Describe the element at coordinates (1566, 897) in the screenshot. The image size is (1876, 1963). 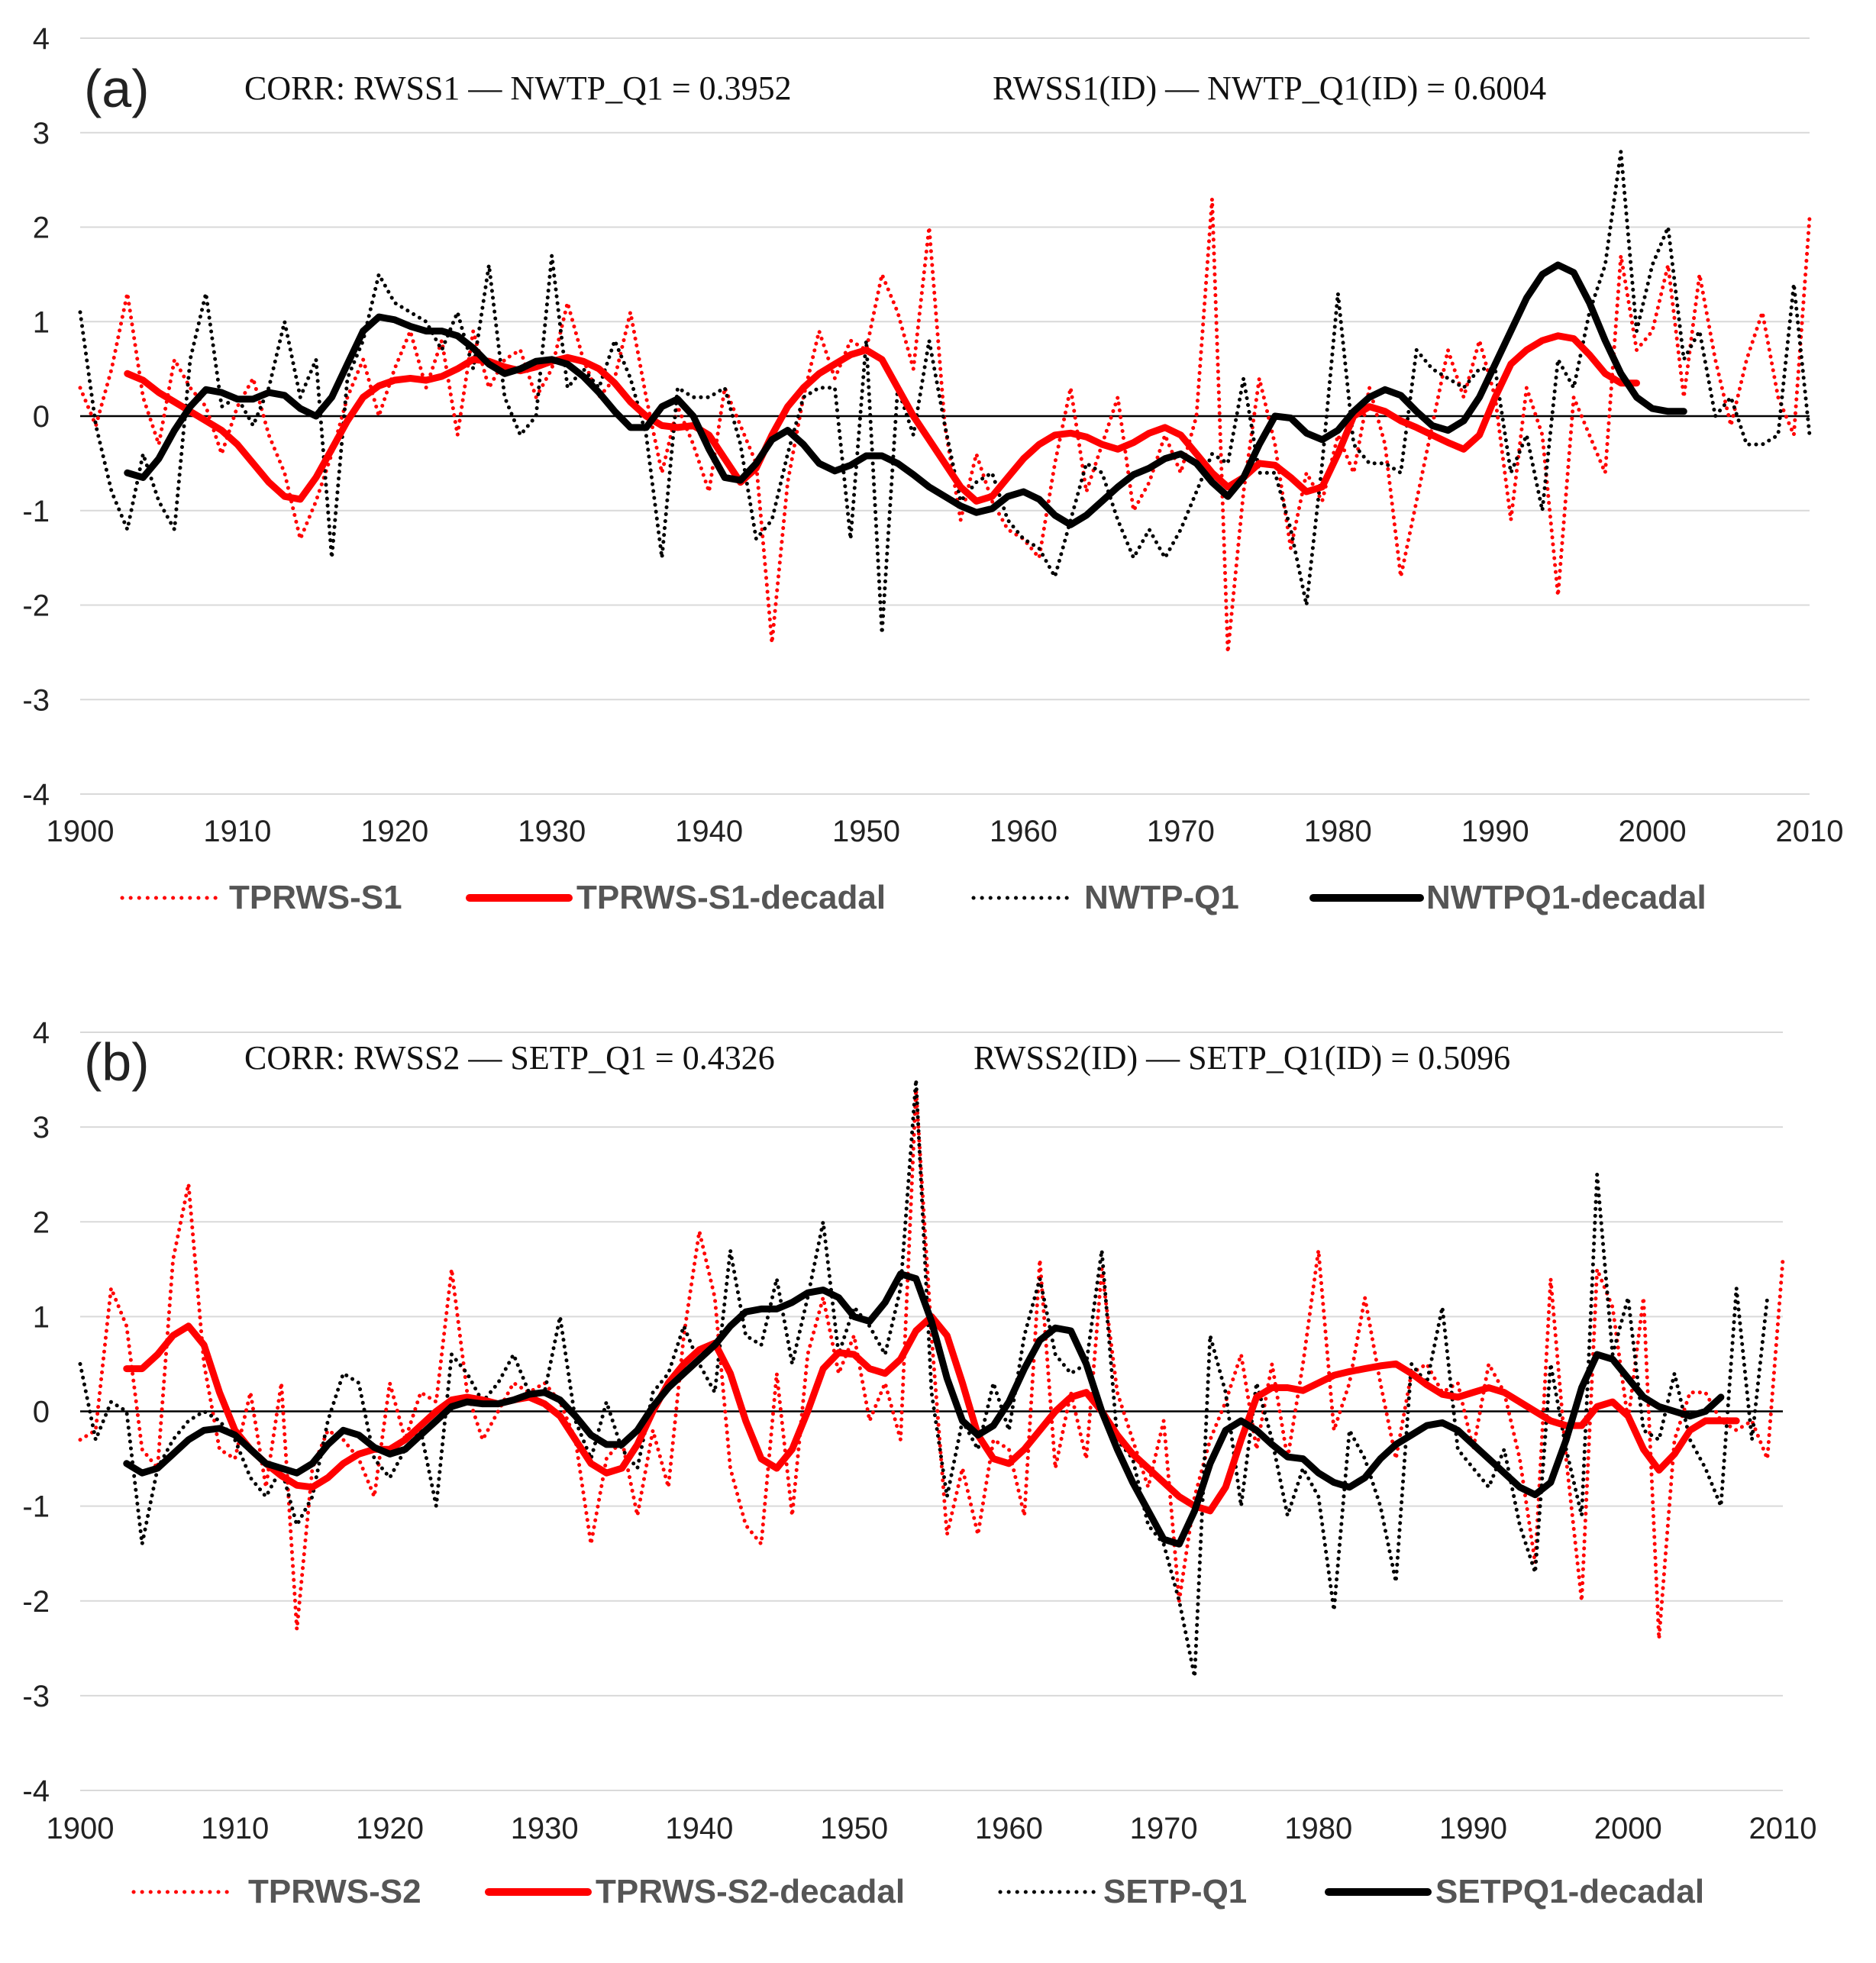
I see `legend-label: NWTPQ1-decadal` at that location.